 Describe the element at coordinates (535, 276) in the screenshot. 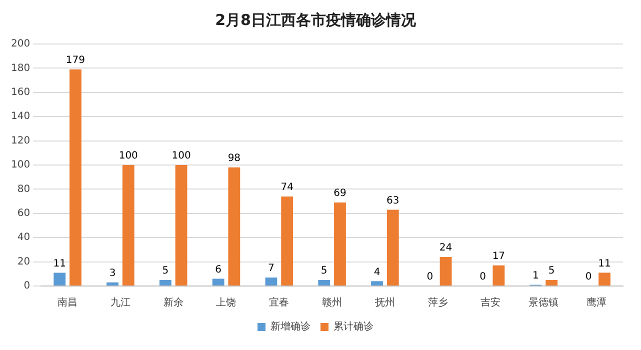

I see `data-label: 1` at that location.